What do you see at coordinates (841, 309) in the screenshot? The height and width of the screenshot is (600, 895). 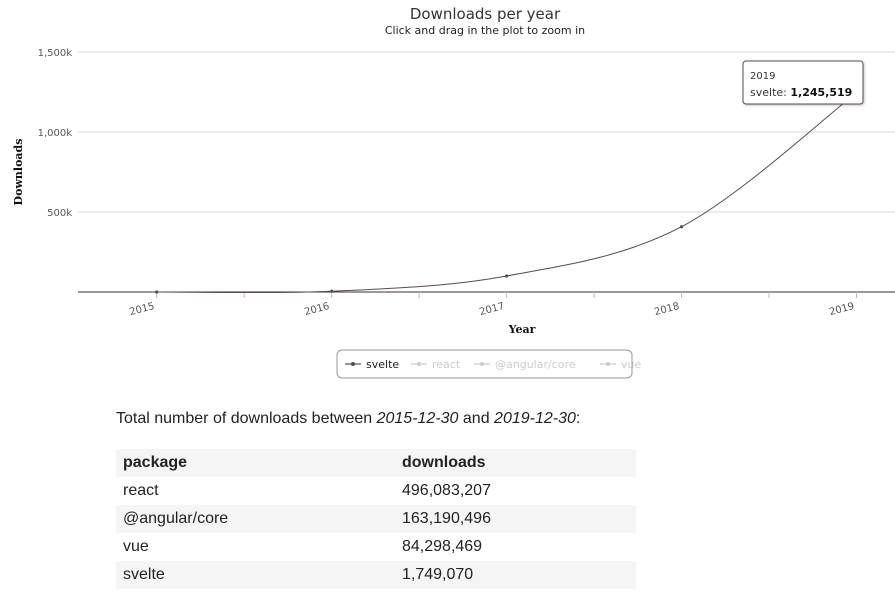 I see `x-tick-label: 2019` at bounding box center [841, 309].